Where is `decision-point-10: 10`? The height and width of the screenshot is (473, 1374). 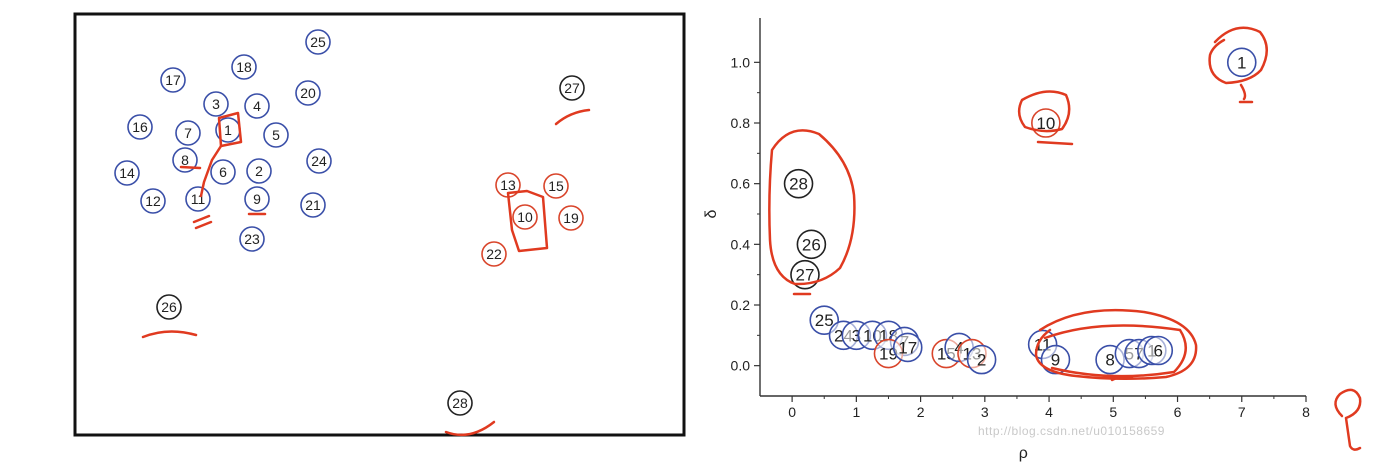
decision-point-10: 10 is located at coordinates (1046, 123).